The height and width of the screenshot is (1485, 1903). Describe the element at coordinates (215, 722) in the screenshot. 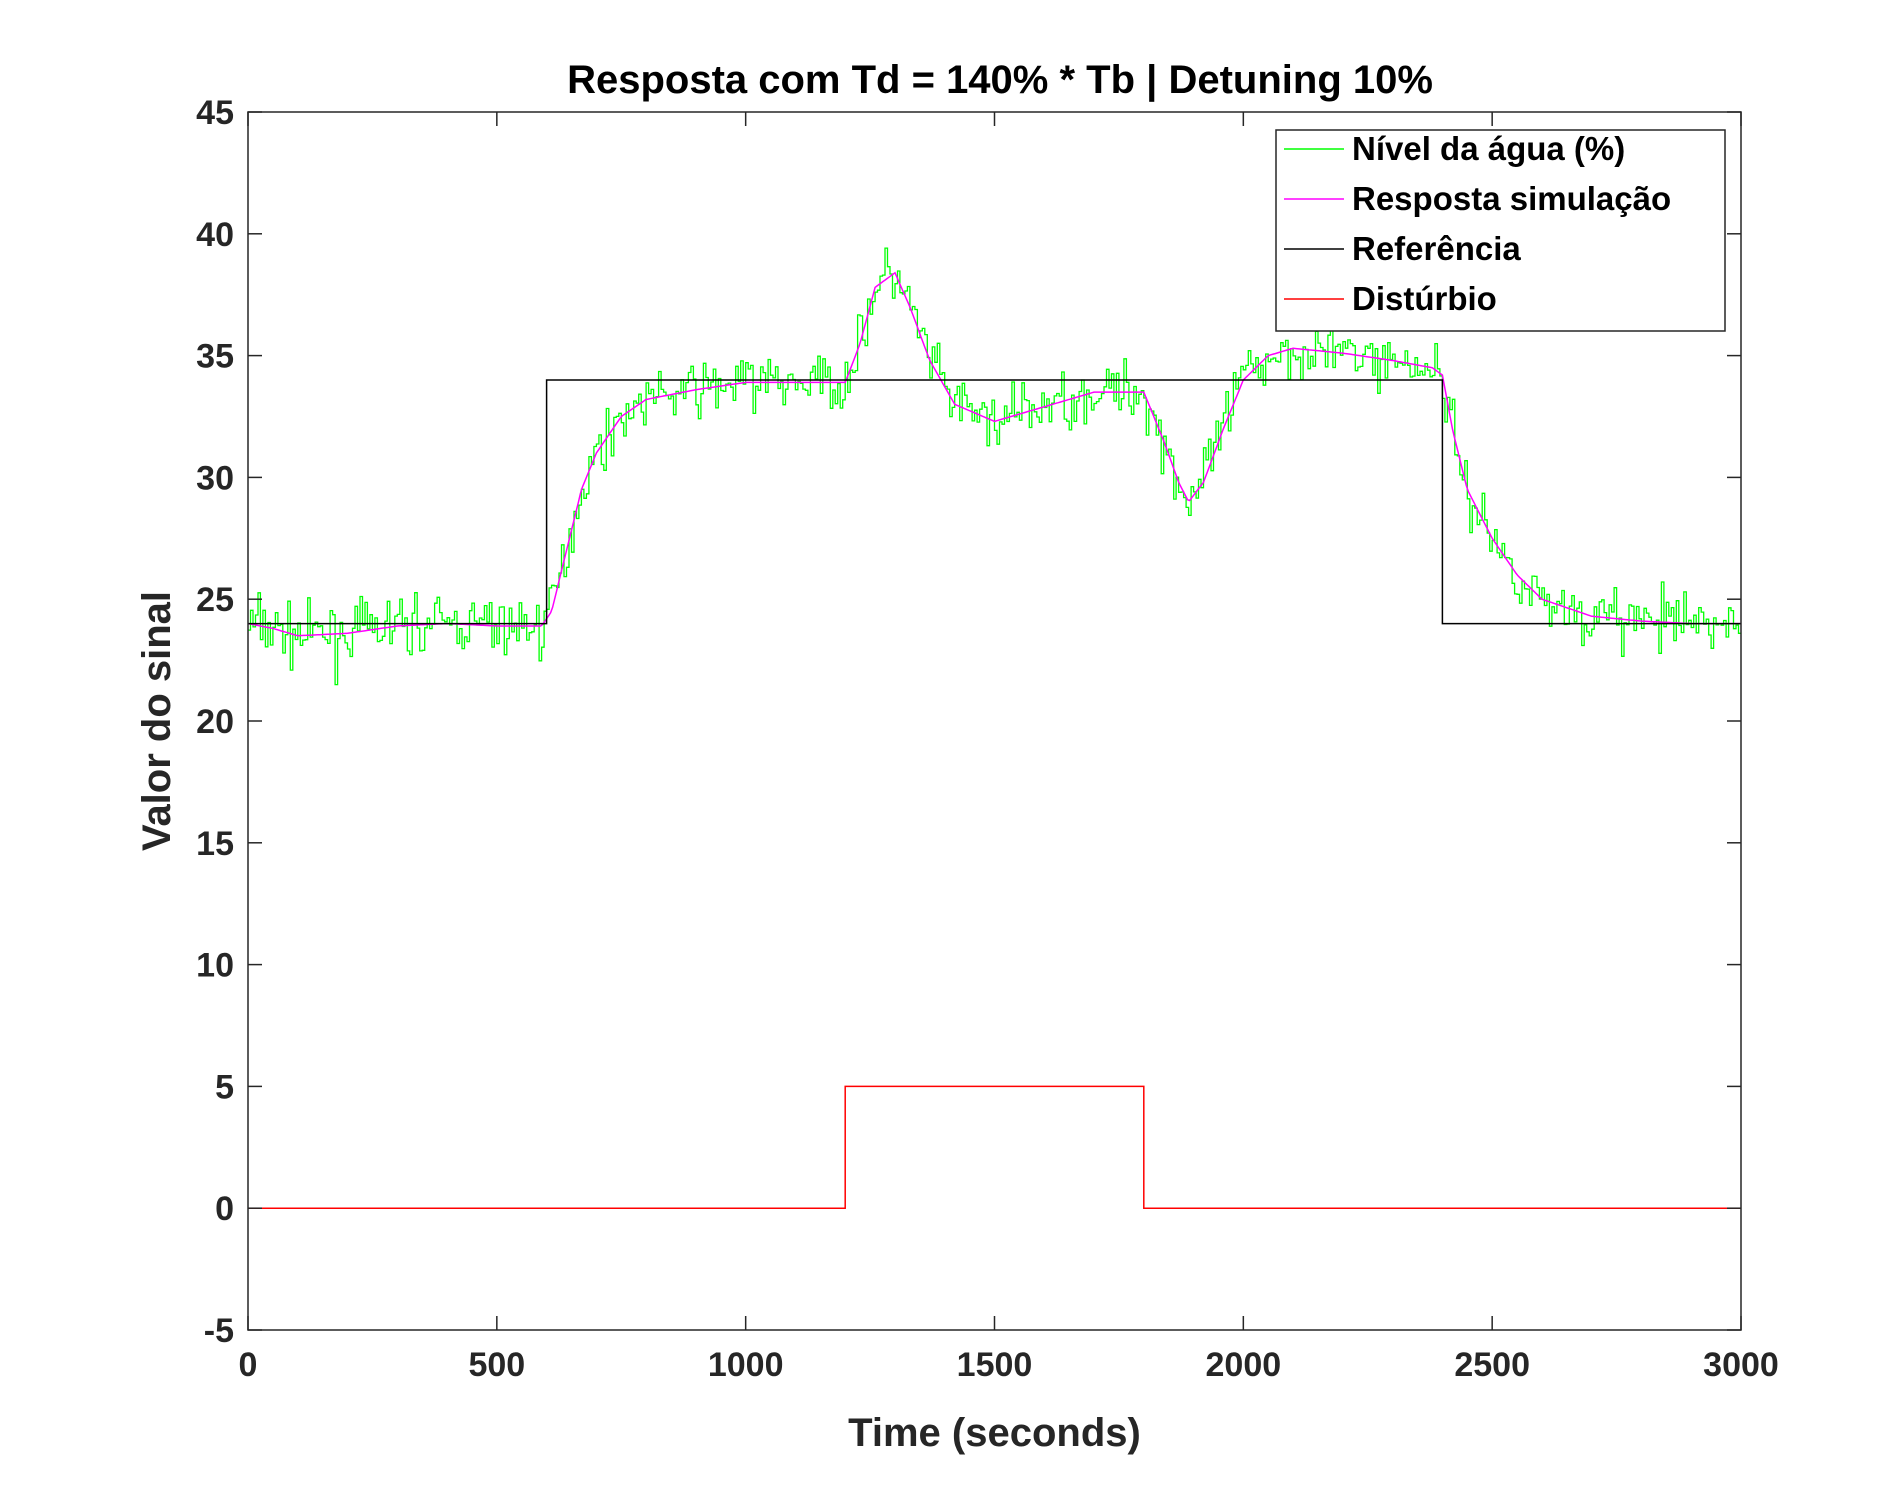

I see `y-tick-label: 20` at that location.